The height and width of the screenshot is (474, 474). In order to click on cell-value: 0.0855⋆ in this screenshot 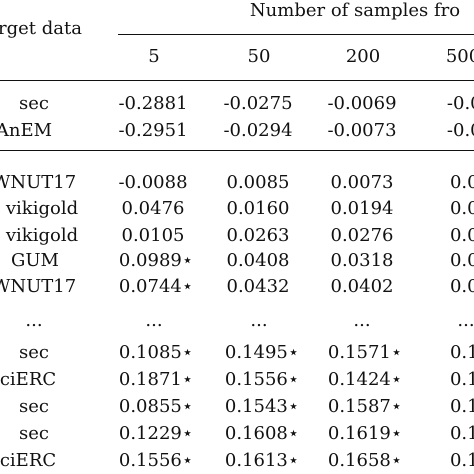, I will do `click(156, 406)`.